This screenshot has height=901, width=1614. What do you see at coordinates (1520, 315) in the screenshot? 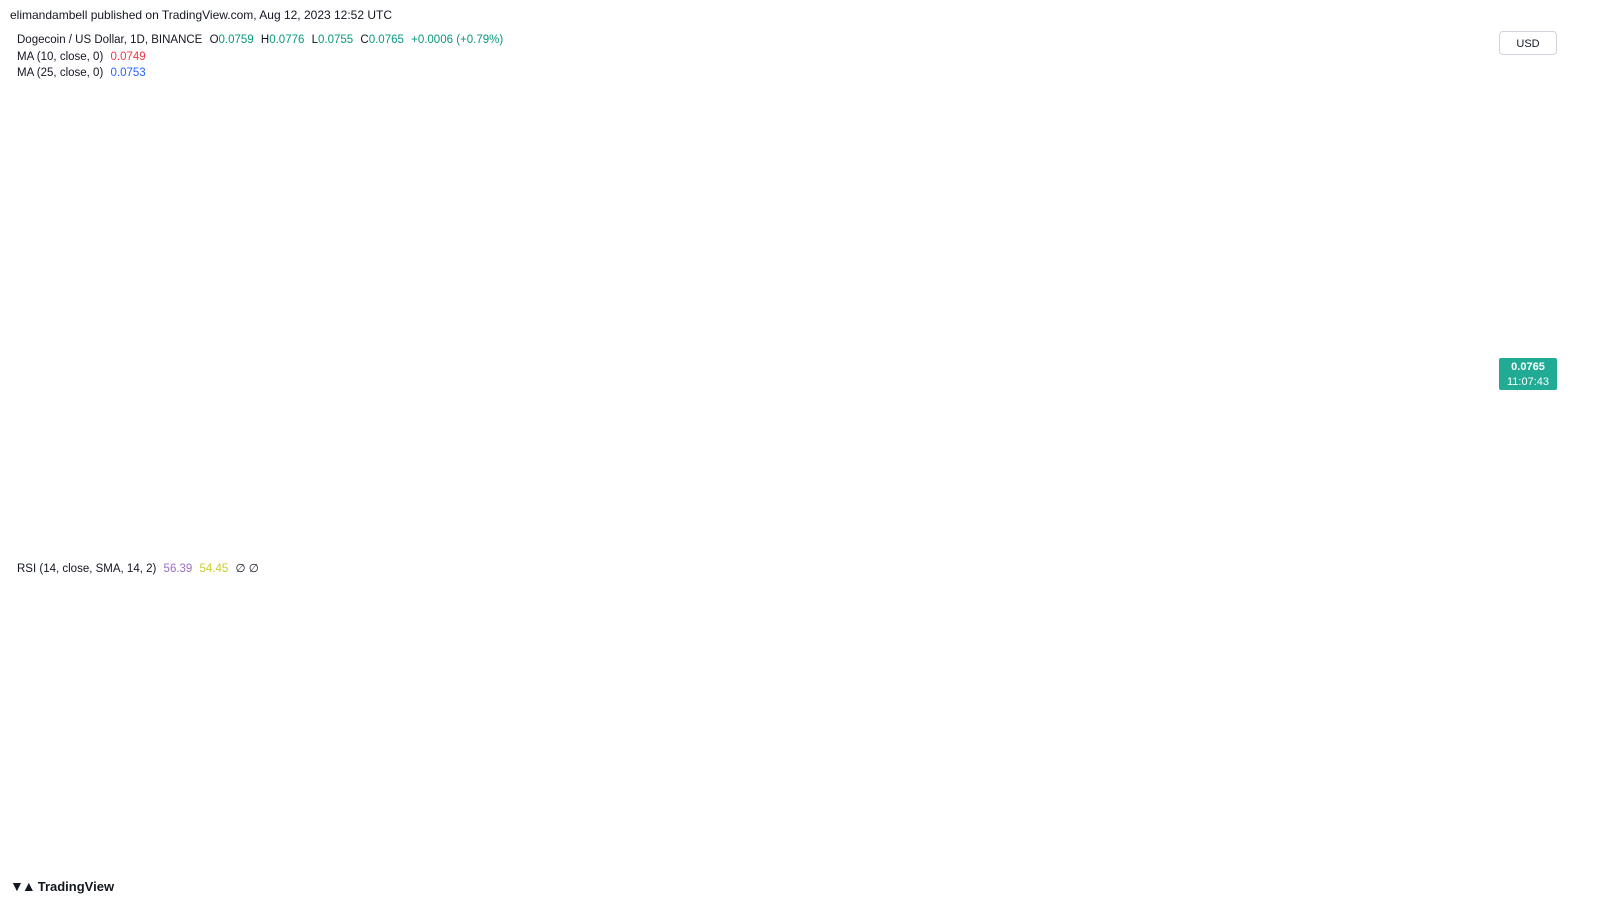
I see `price-tick-label: 0.0800` at bounding box center [1520, 315].